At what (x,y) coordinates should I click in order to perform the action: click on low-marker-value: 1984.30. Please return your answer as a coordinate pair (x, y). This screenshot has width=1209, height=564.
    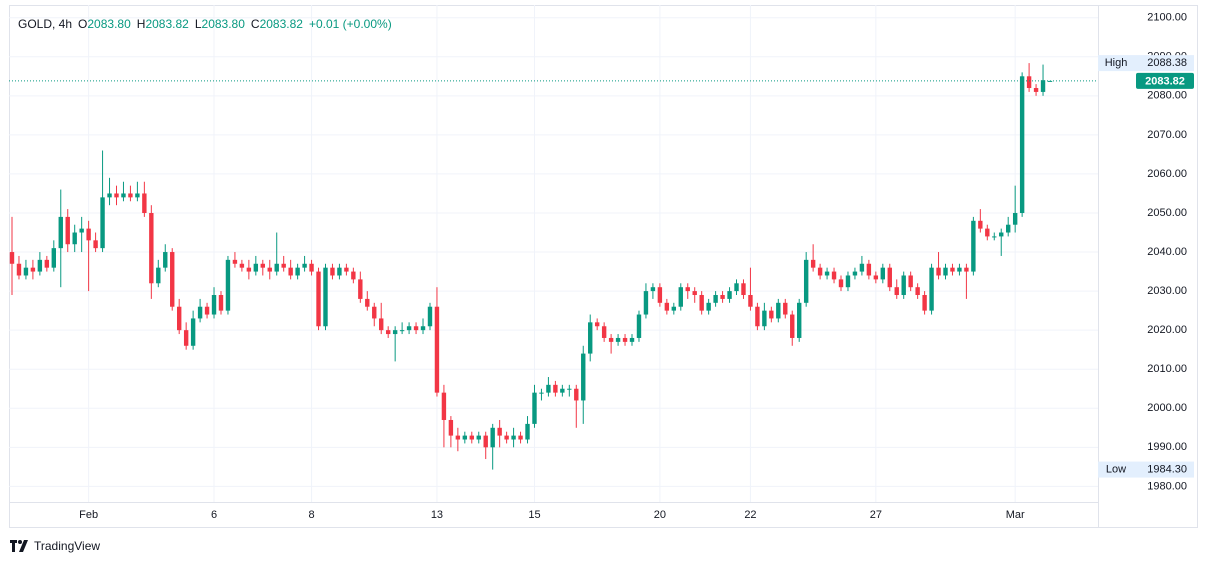
    Looking at the image, I should click on (1167, 469).